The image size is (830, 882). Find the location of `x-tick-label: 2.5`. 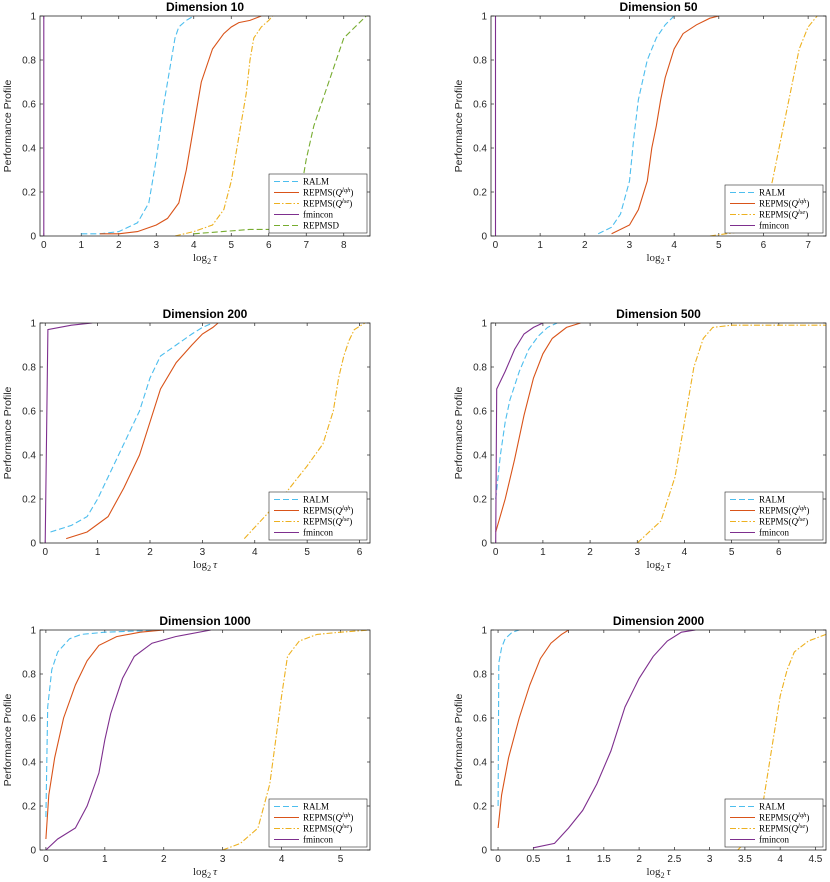

x-tick-label: 2.5 is located at coordinates (674, 859).